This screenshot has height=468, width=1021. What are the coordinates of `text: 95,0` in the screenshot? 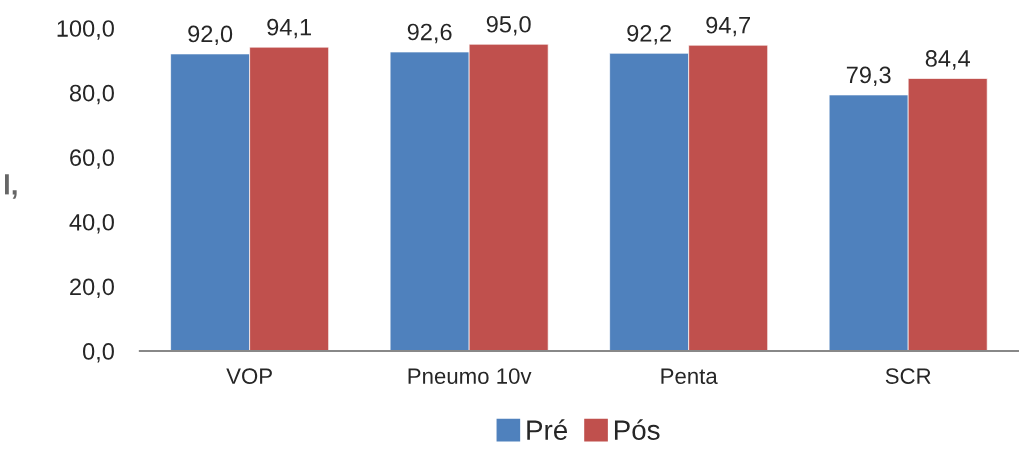 It's located at (508, 25).